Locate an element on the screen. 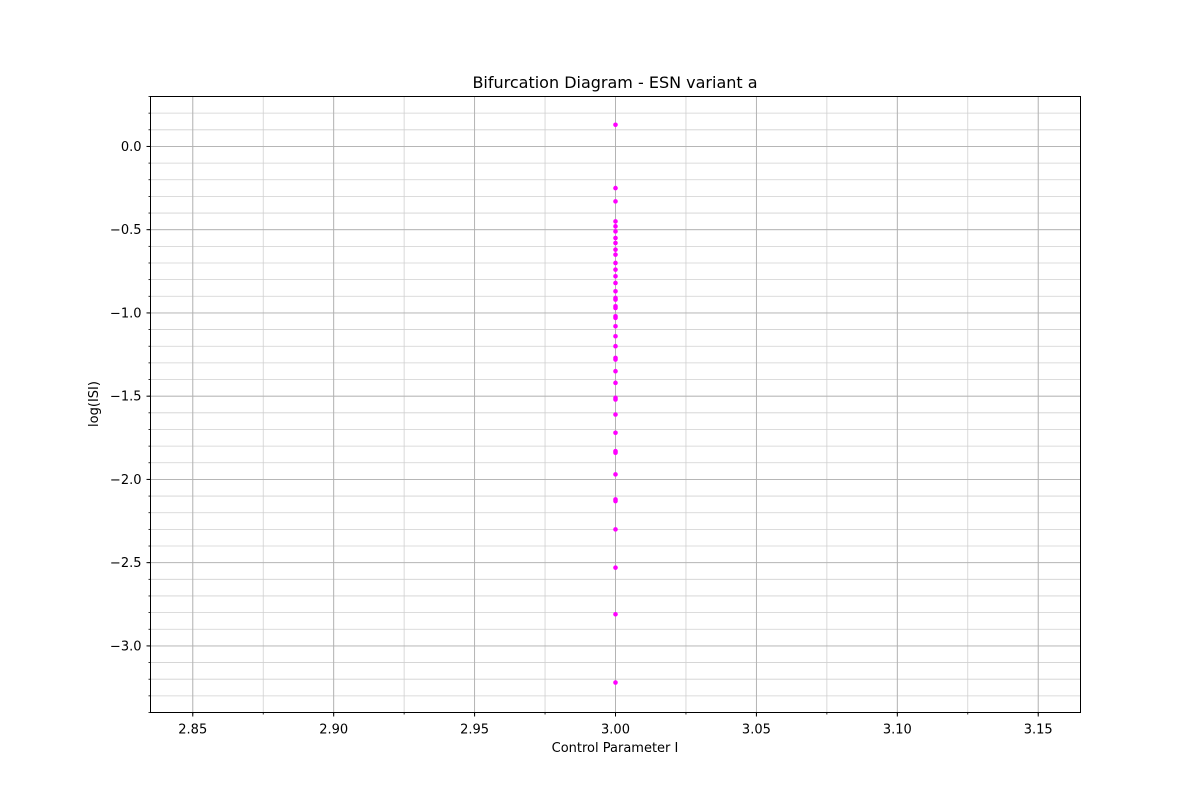 The height and width of the screenshot is (804, 1200). chart-title: Bifurcation Diagram - ESN variant a is located at coordinates (614, 82).